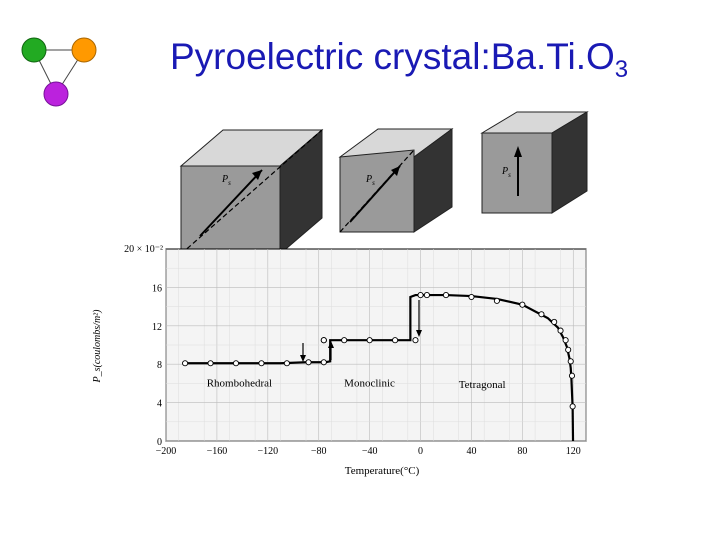 The width and height of the screenshot is (720, 540). Describe the element at coordinates (482, 385) in the screenshot. I see `region-label: Tetragonal` at that location.